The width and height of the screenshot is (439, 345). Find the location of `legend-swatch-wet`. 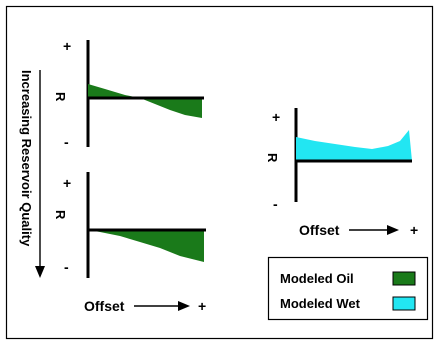

legend-swatch-wet is located at coordinates (404, 303).